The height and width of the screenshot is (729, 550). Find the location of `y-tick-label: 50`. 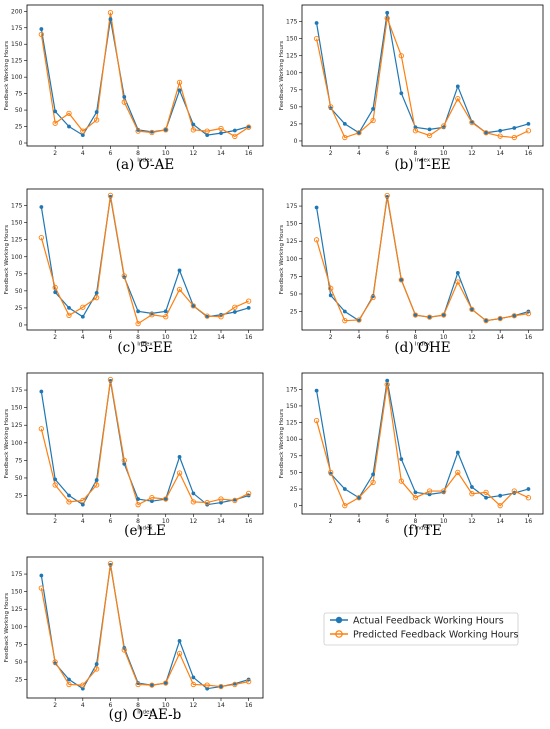

y-tick-label: 50 is located at coordinates (294, 294).